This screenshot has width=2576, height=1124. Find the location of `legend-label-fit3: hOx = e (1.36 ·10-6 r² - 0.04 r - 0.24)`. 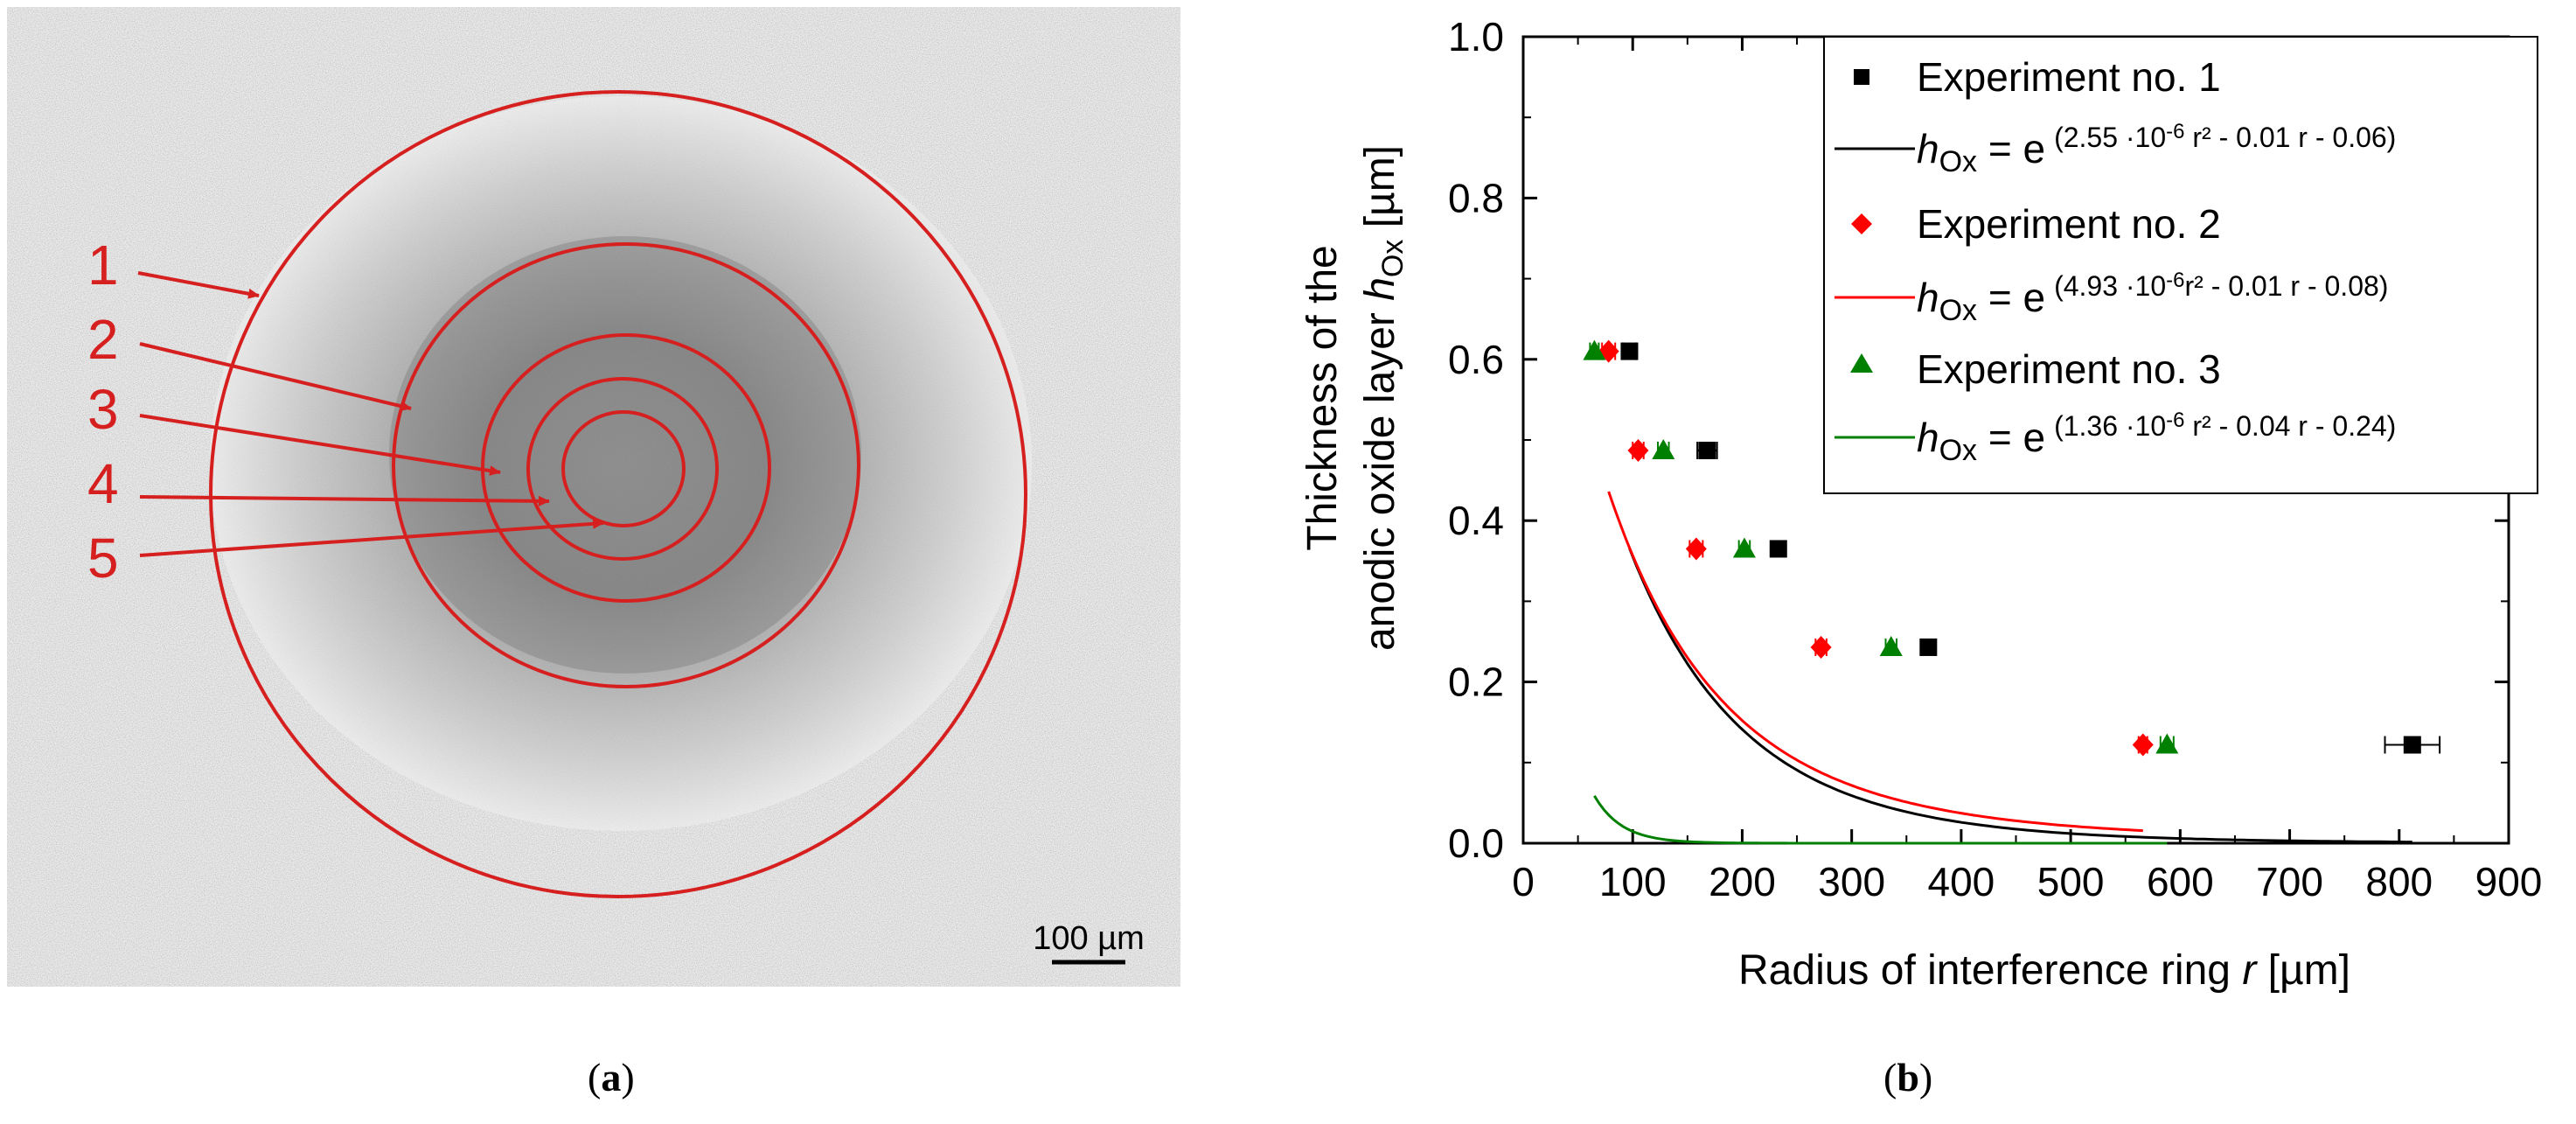

legend-label-fit3: hOx = e (1.36 ·10-6 r² - 0.04 r - 0.24) is located at coordinates (2156, 437).